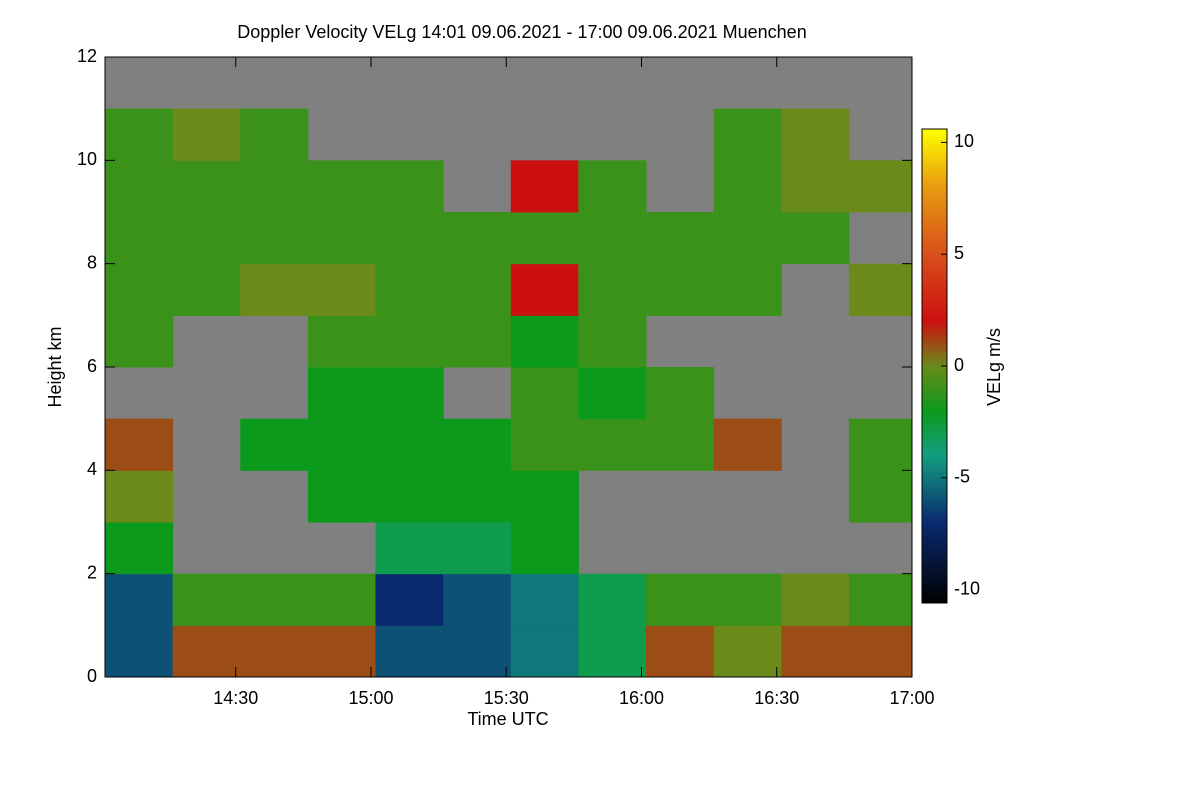  What do you see at coordinates (92, 262) in the screenshot?
I see `y-tick-label: 8` at bounding box center [92, 262].